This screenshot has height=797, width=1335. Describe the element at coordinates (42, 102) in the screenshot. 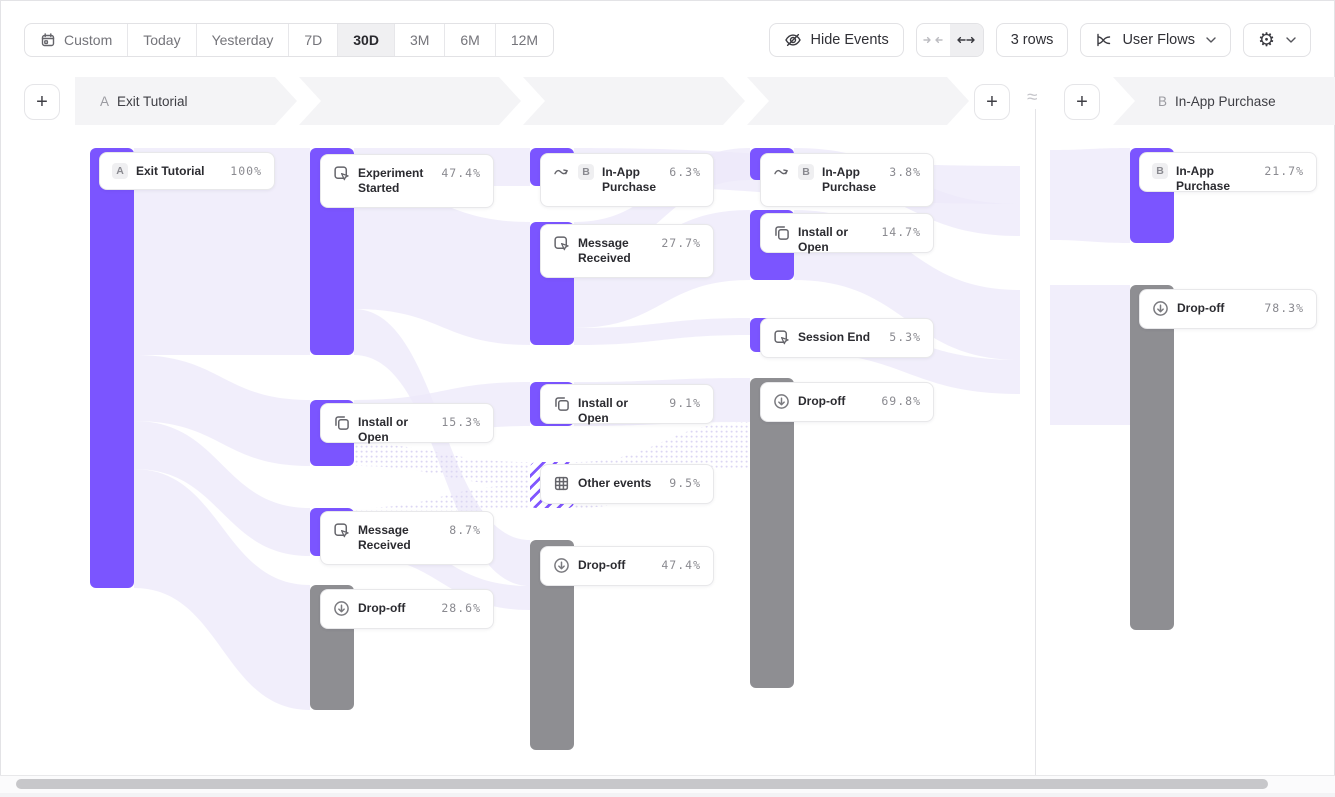

I see `add-step-start-button: +` at that location.